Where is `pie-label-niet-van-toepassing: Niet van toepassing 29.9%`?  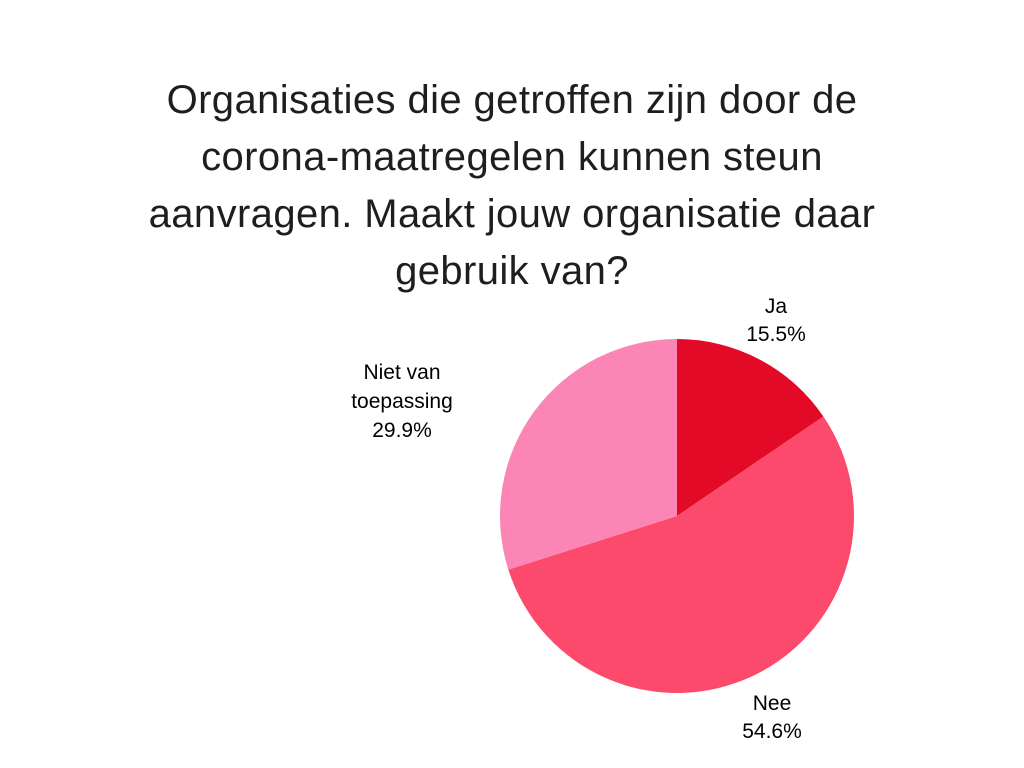 pie-label-niet-van-toepassing: Niet van toepassing 29.9% is located at coordinates (402, 401).